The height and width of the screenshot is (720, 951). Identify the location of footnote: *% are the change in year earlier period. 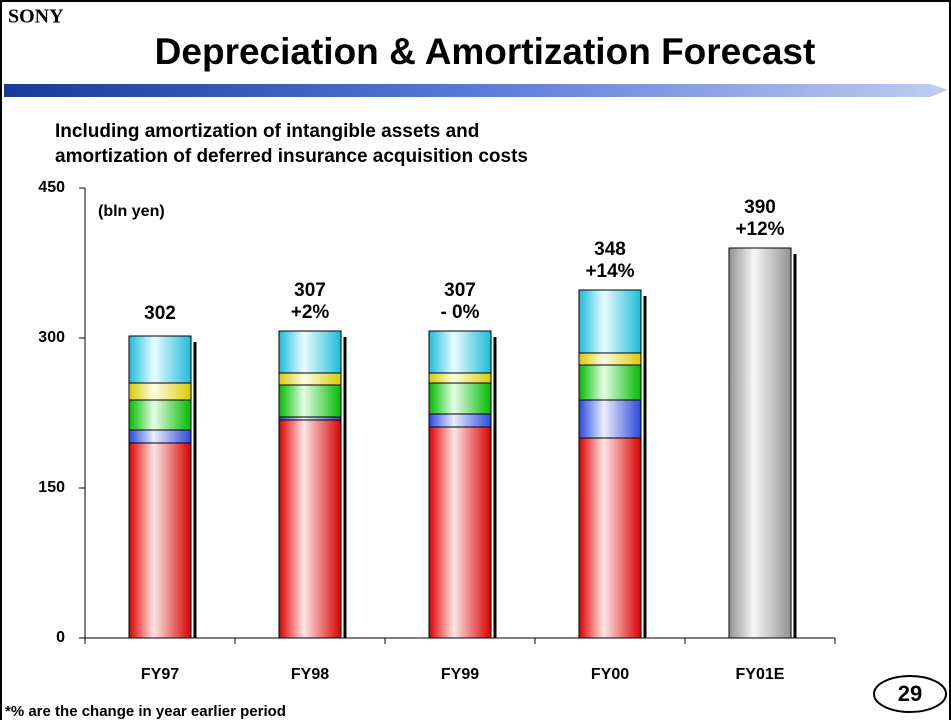
(145, 711).